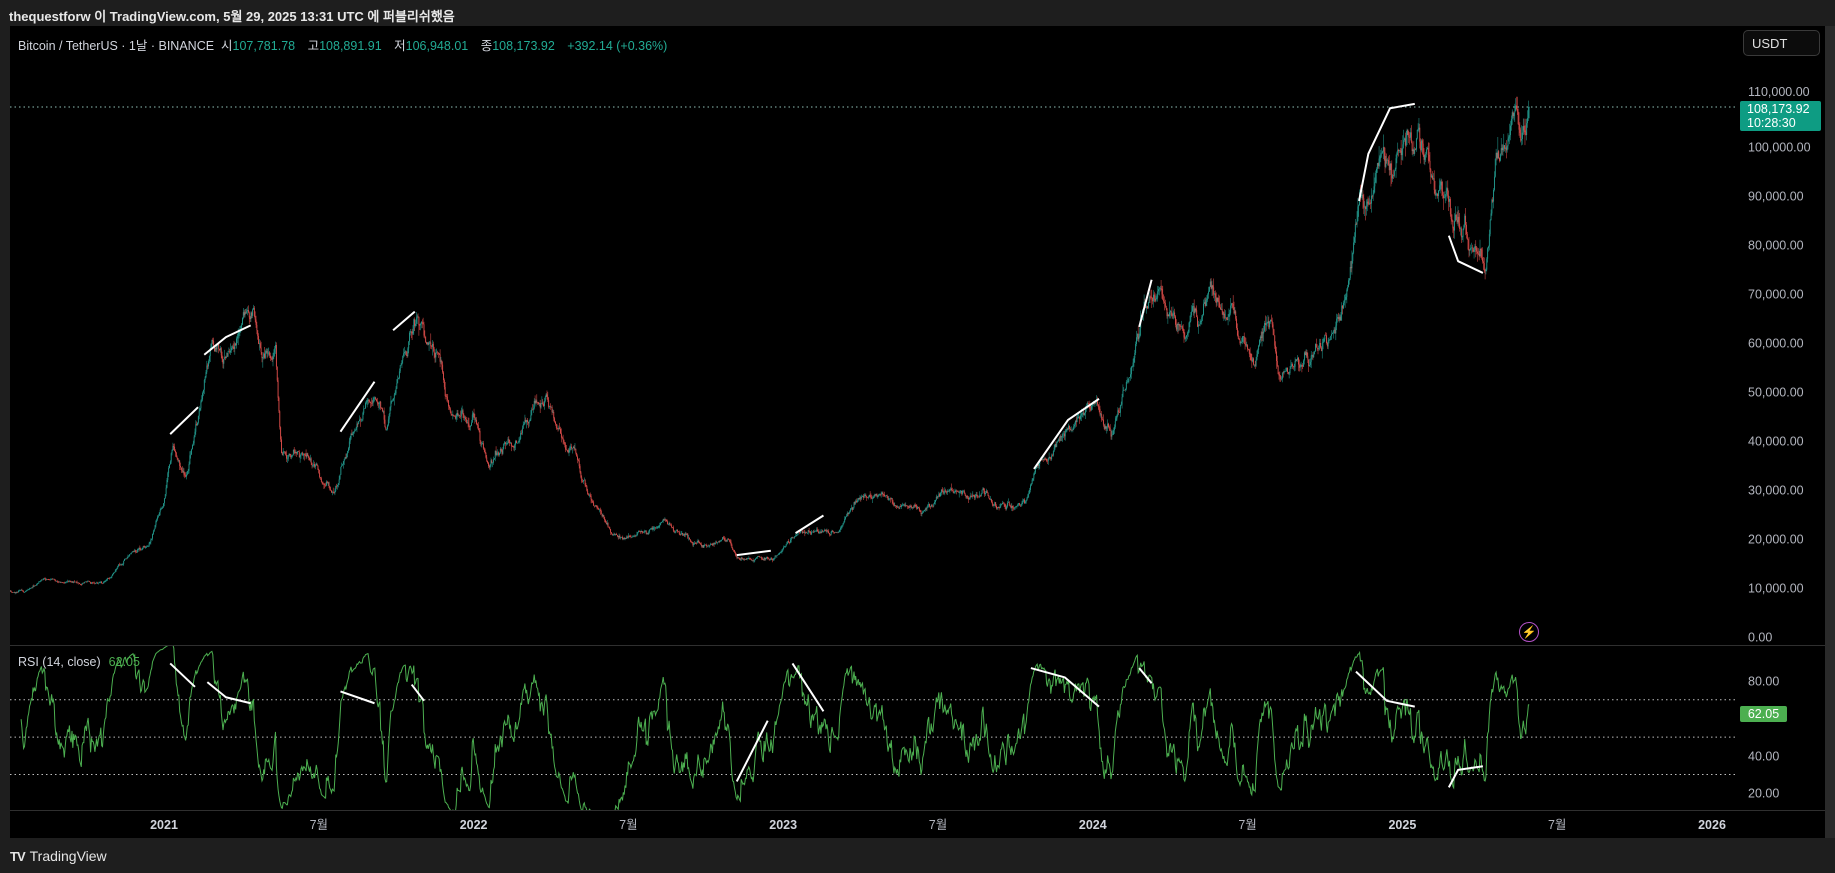 The image size is (1835, 873). What do you see at coordinates (1529, 632) in the screenshot?
I see `lightning-icon: ⚡` at bounding box center [1529, 632].